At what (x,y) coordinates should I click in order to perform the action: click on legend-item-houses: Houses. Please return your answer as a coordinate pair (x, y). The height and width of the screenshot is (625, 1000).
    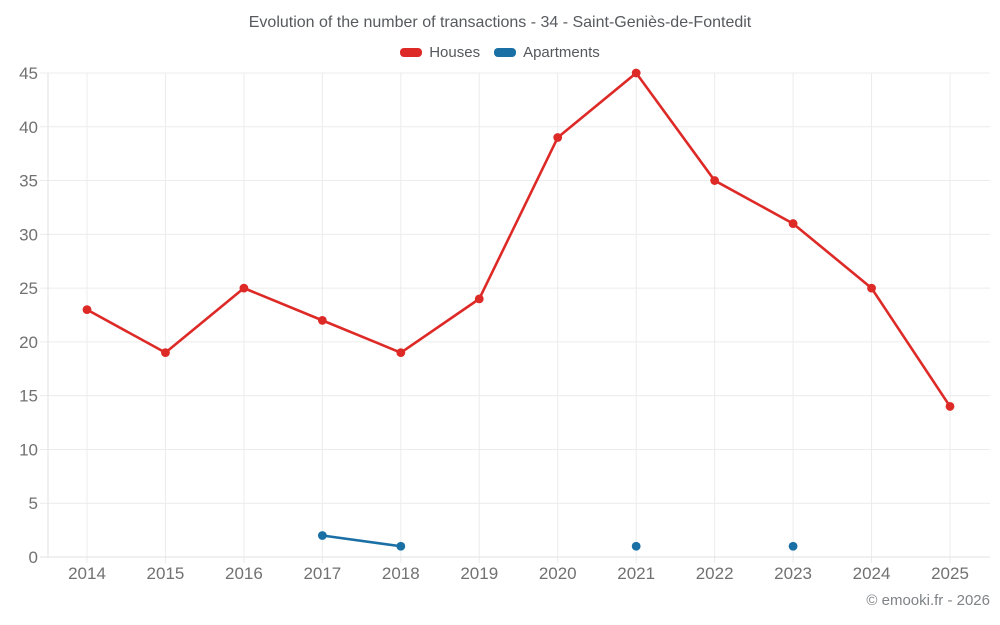
    Looking at the image, I should click on (440, 52).